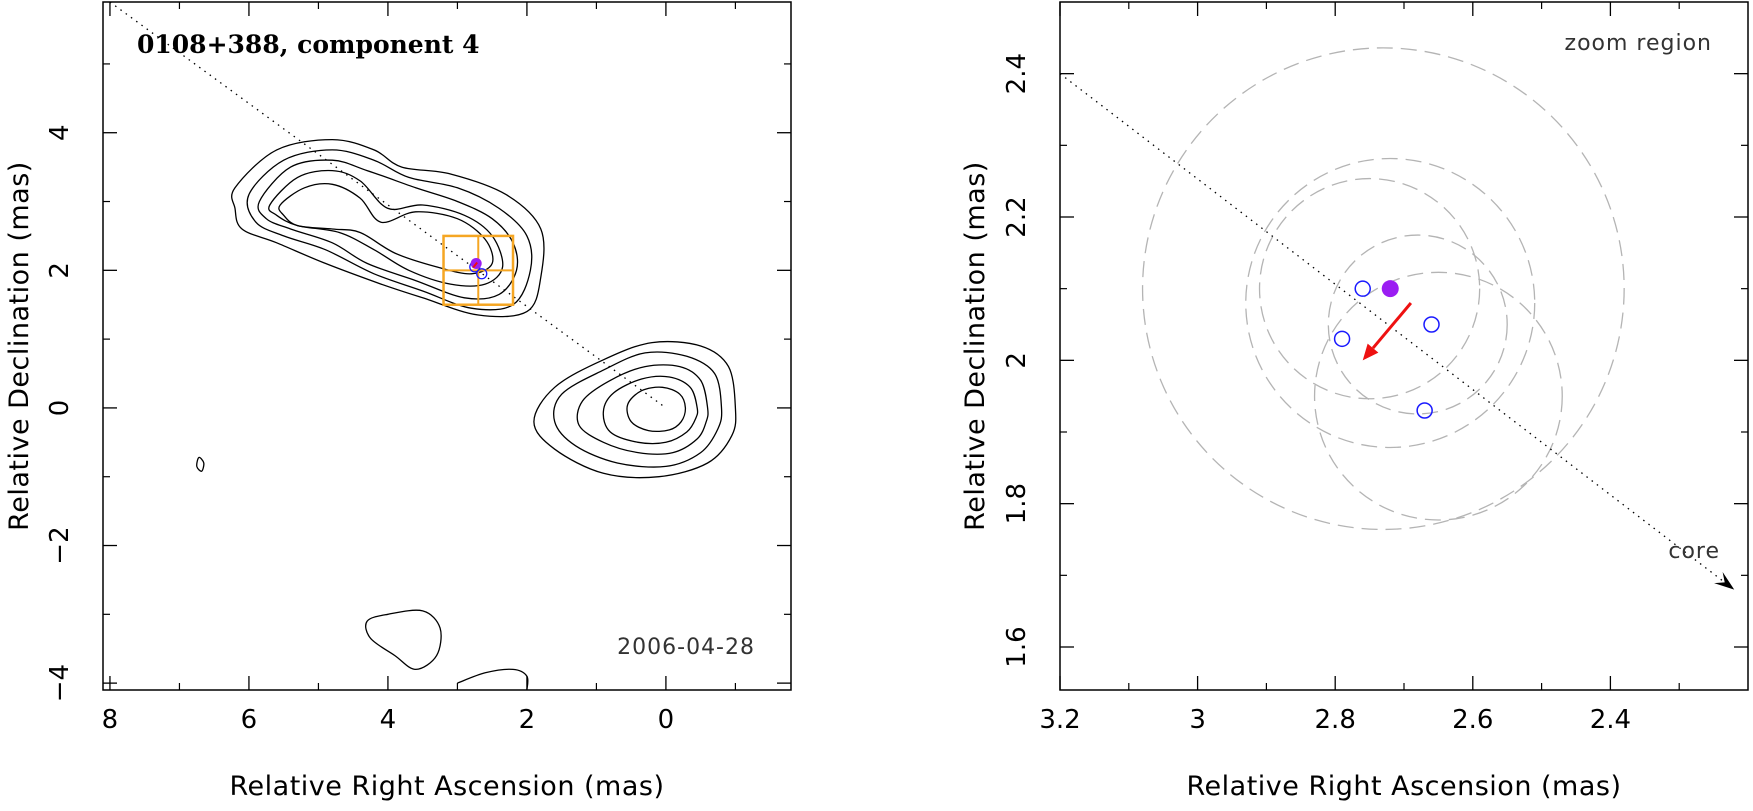 The image size is (1753, 811). Describe the element at coordinates (60, 545) in the screenshot. I see `left-ytick-label: −2` at that location.